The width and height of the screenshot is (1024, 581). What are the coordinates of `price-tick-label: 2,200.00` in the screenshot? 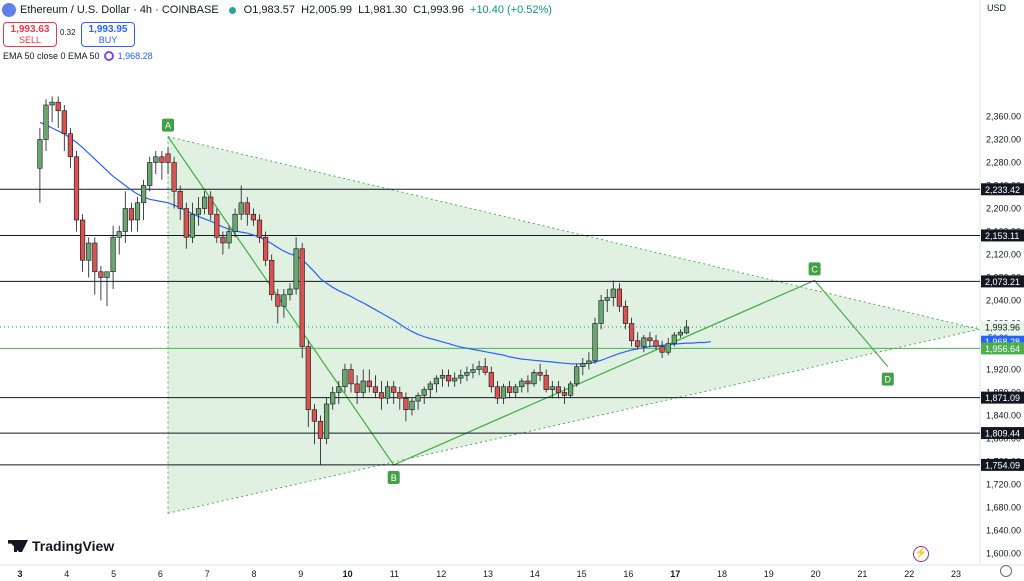 It's located at (1003, 209).